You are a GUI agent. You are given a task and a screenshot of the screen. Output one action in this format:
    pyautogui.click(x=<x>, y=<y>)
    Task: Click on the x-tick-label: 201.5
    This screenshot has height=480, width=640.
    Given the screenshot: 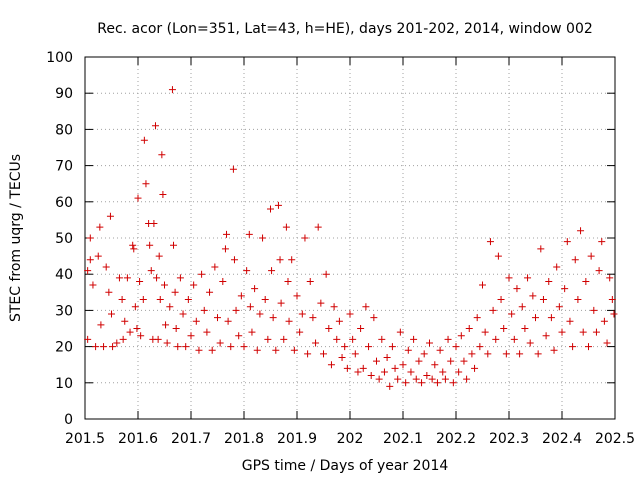 What is the action you would take?
    pyautogui.click(x=85, y=439)
    